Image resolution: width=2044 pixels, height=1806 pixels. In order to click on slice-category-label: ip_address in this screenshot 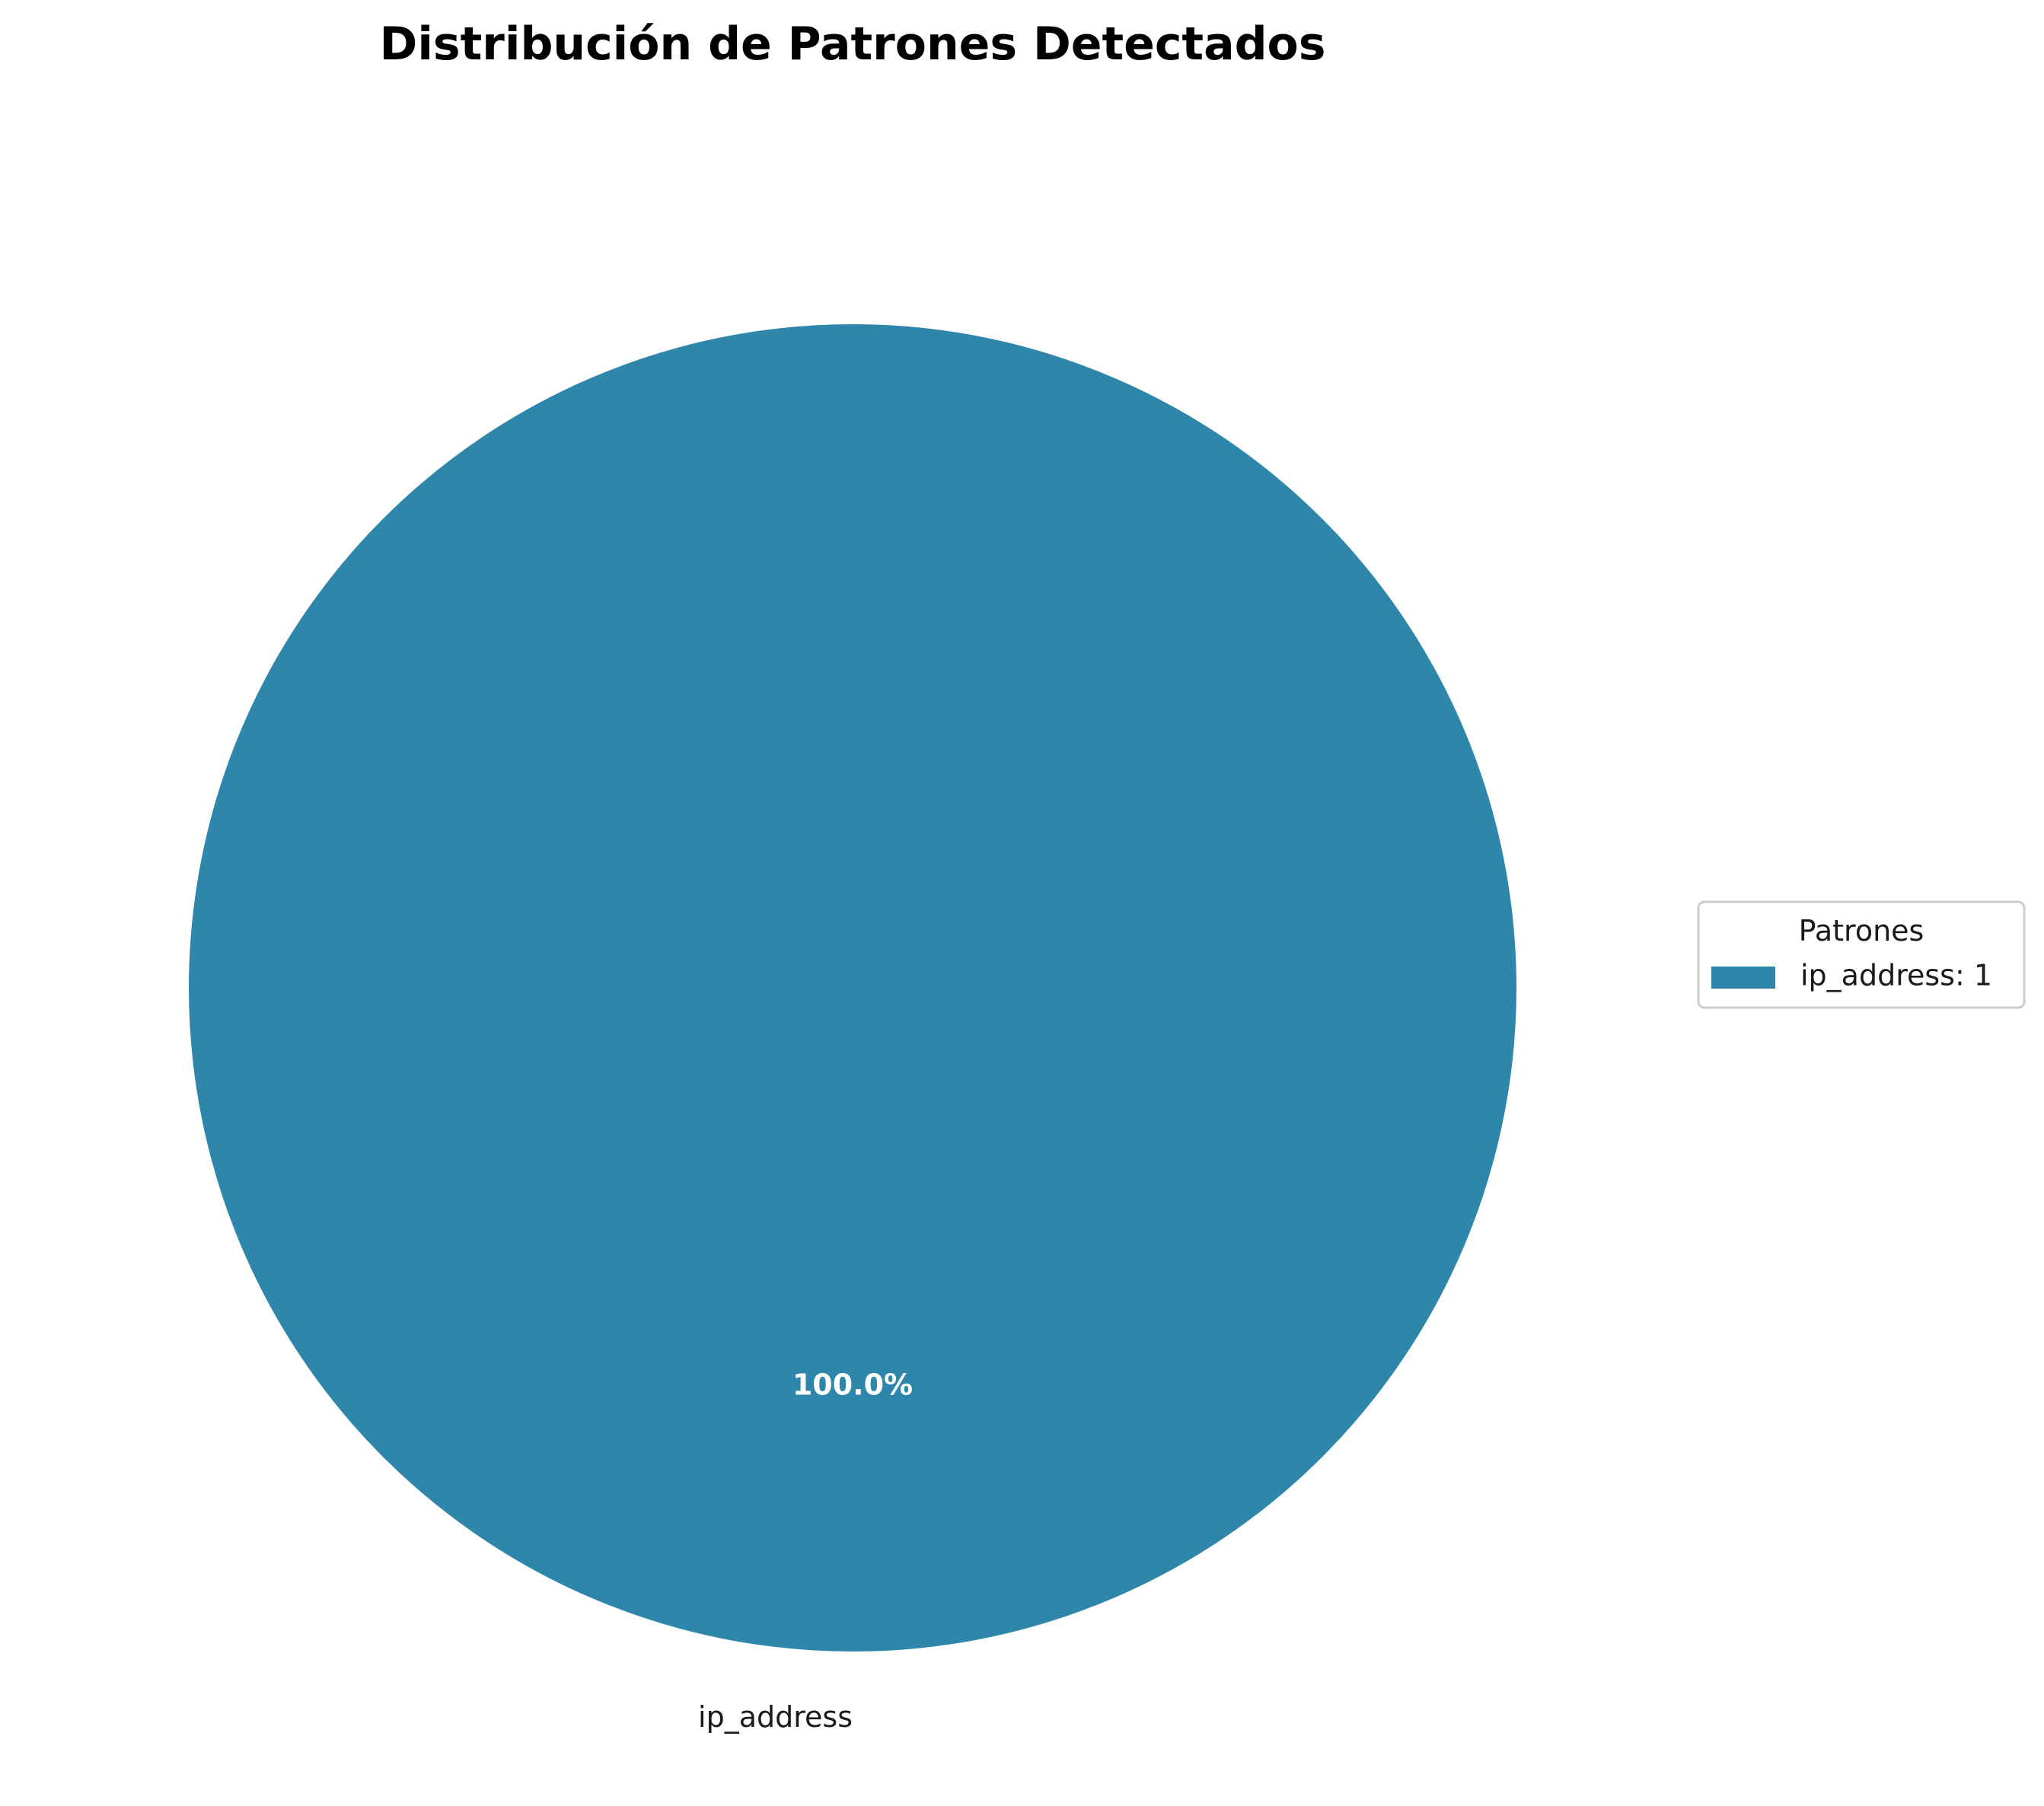, I will do `click(775, 1717)`.